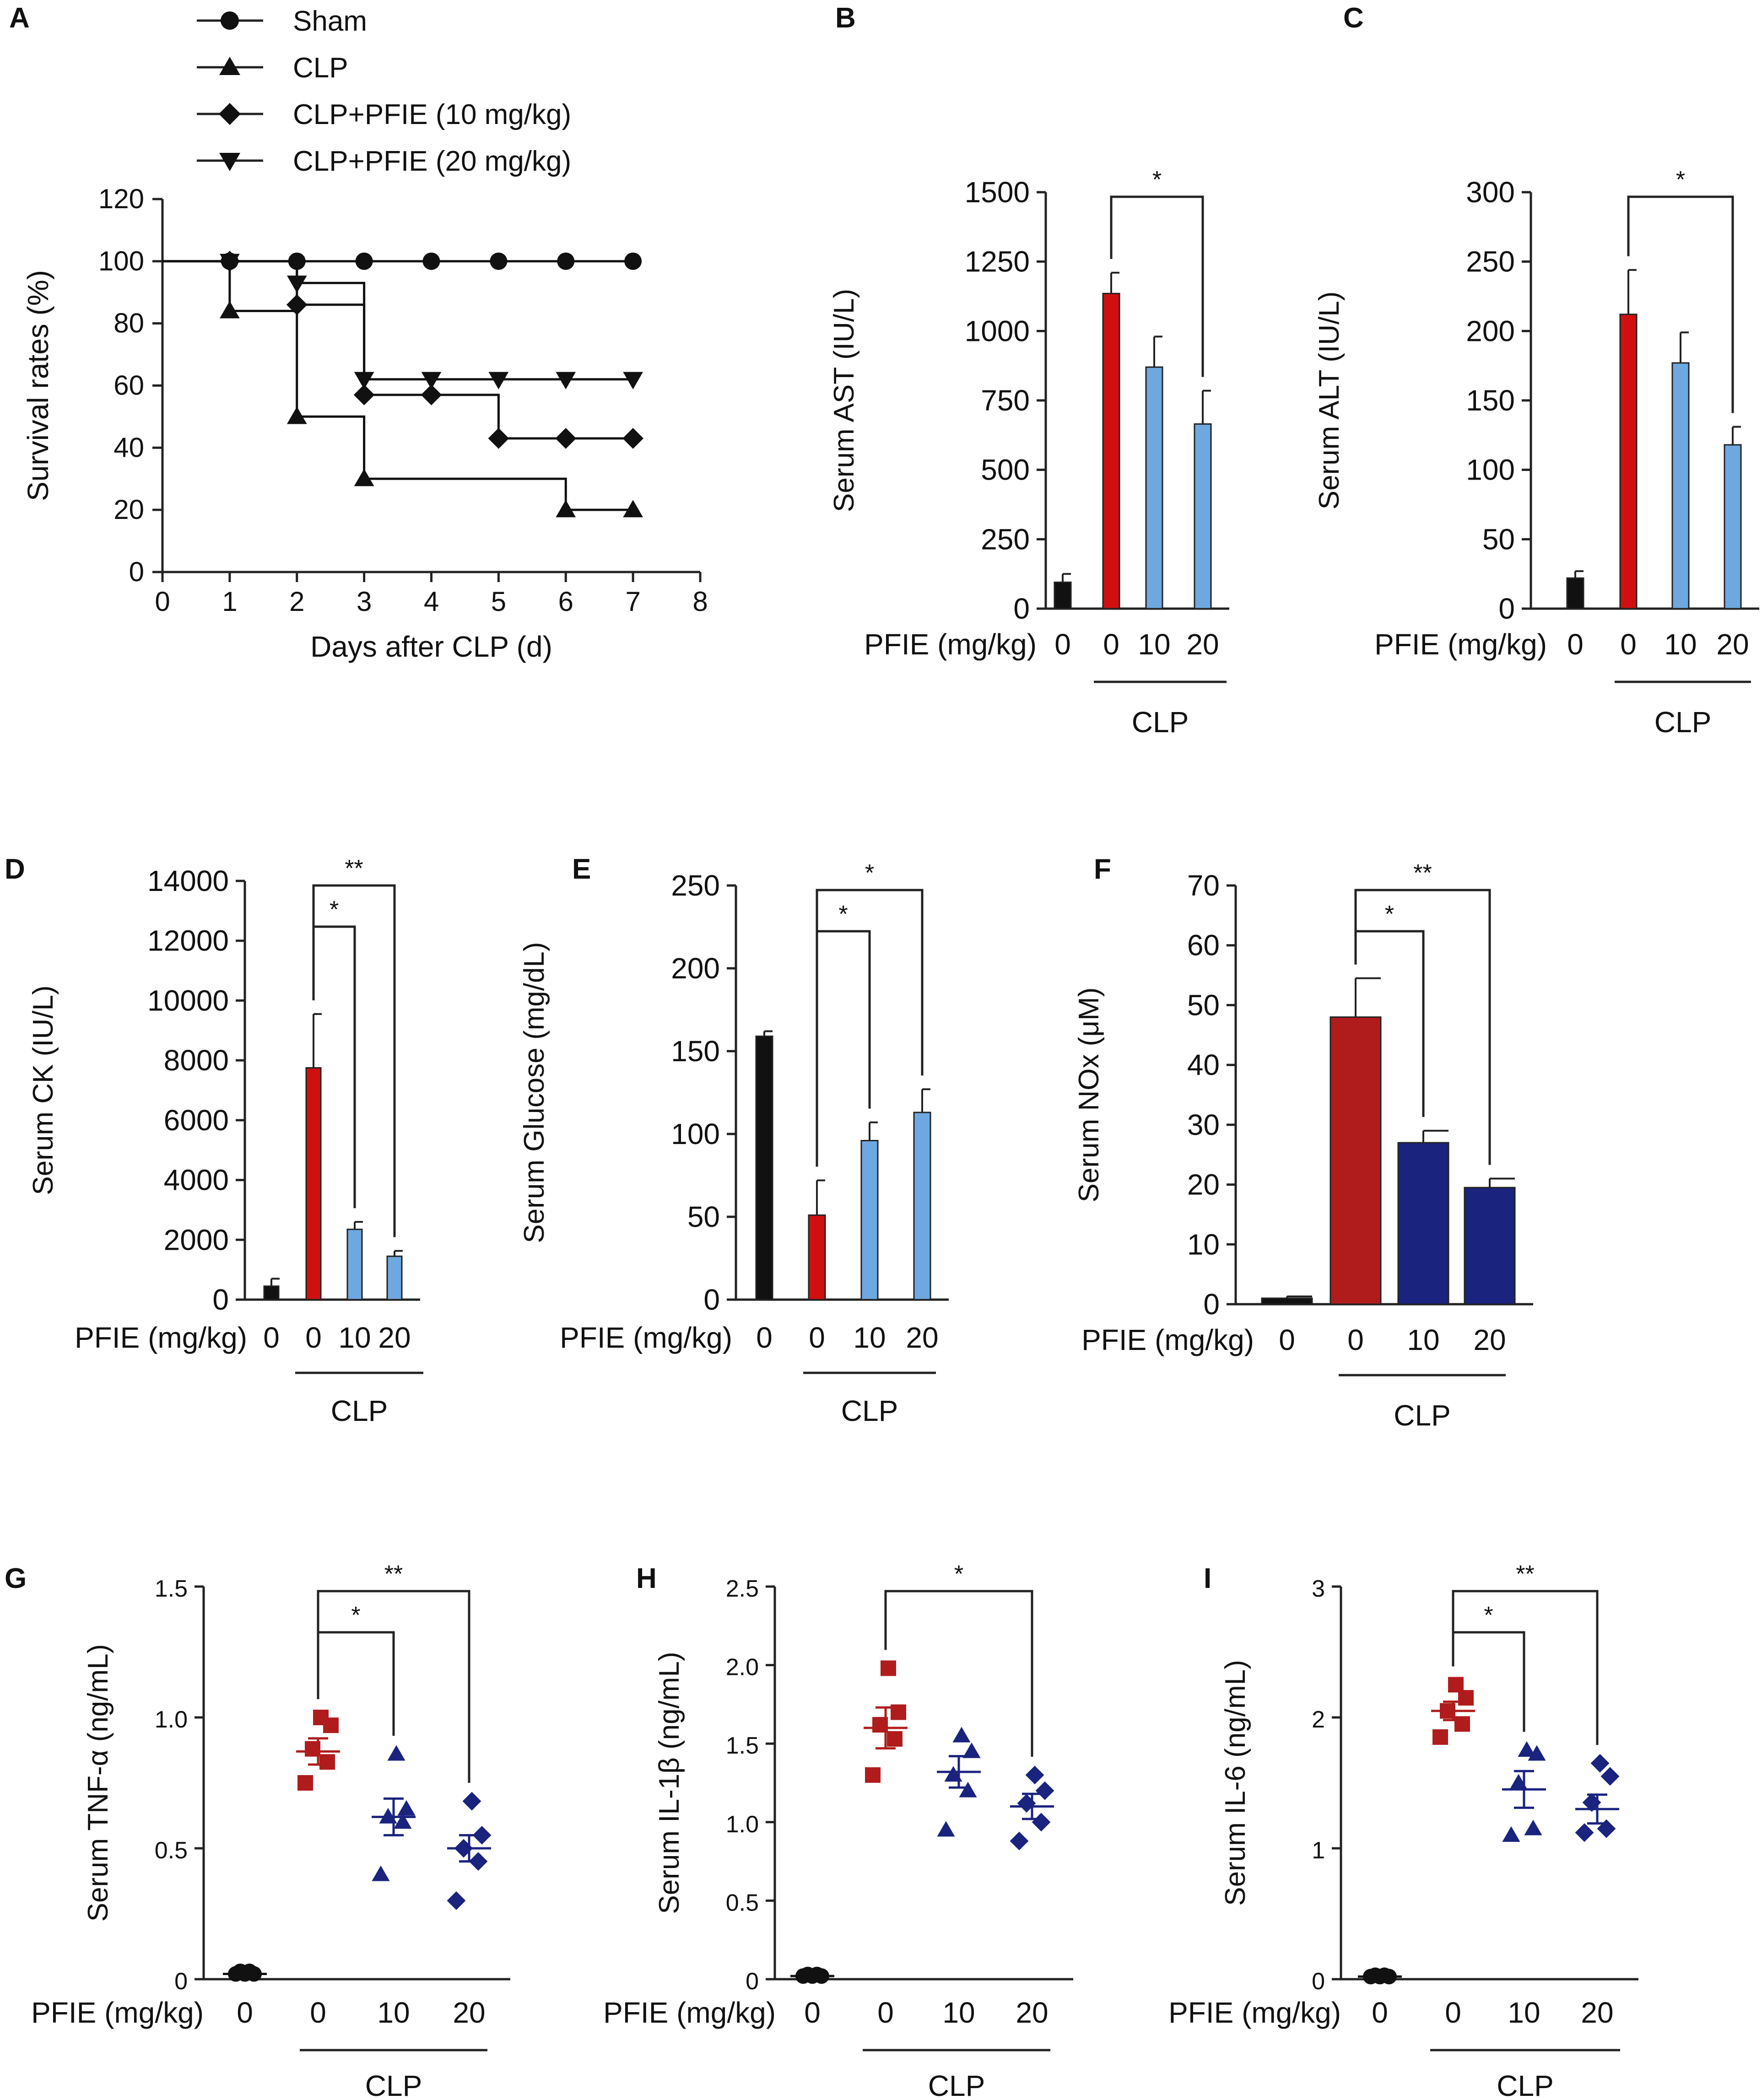 This screenshot has height=2100, width=1762. I want to click on y-axis-label: Serum TNF-α (ng/mL), so click(98, 1783).